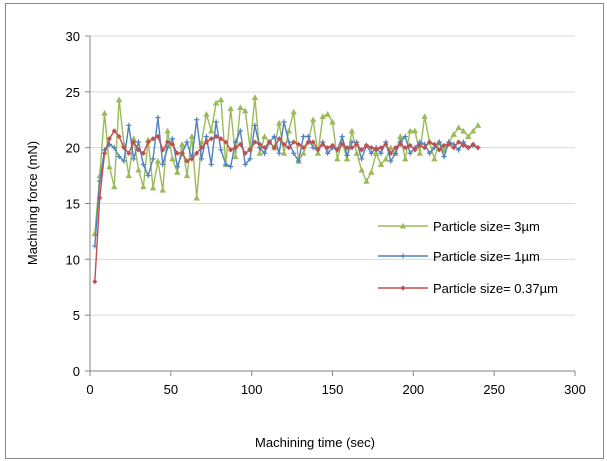  Describe the element at coordinates (413, 389) in the screenshot. I see `x-tick-label: 200` at that location.